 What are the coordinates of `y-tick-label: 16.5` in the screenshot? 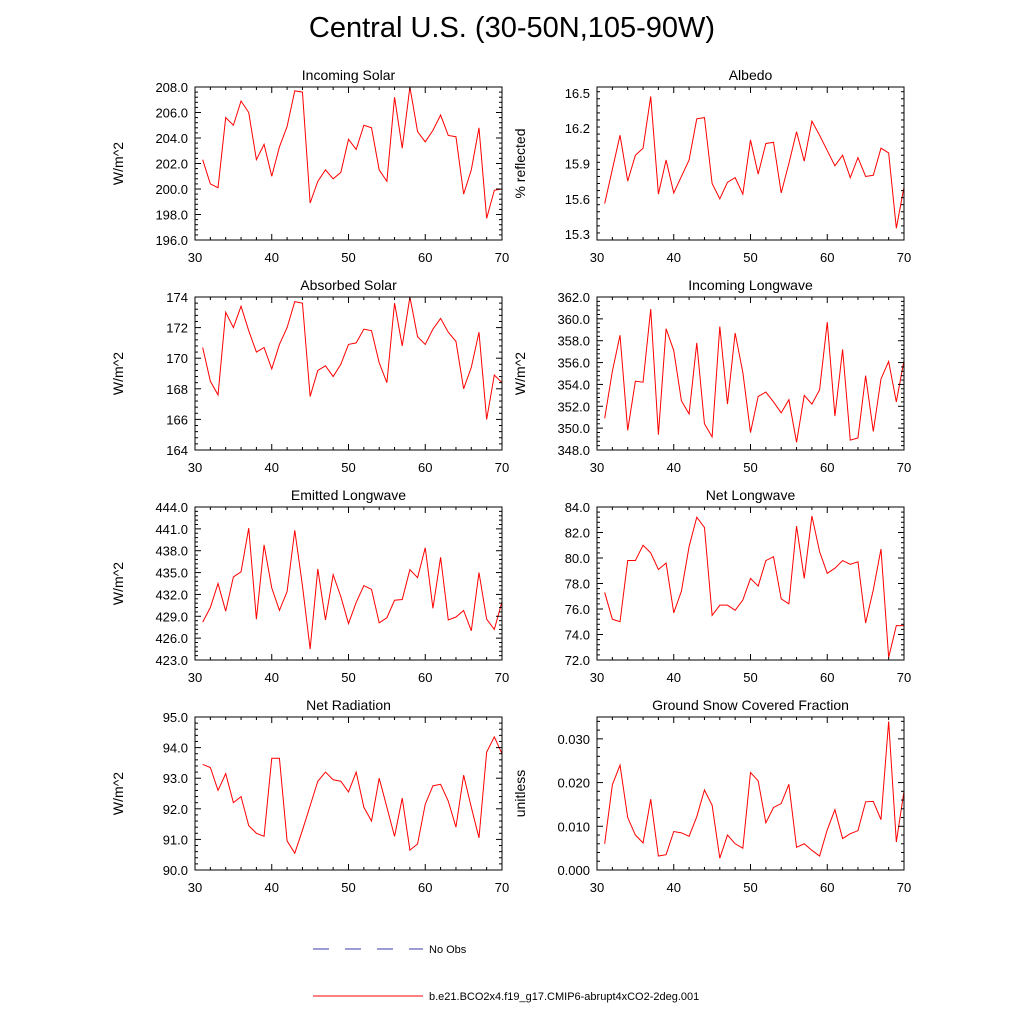 It's located at (577, 93).